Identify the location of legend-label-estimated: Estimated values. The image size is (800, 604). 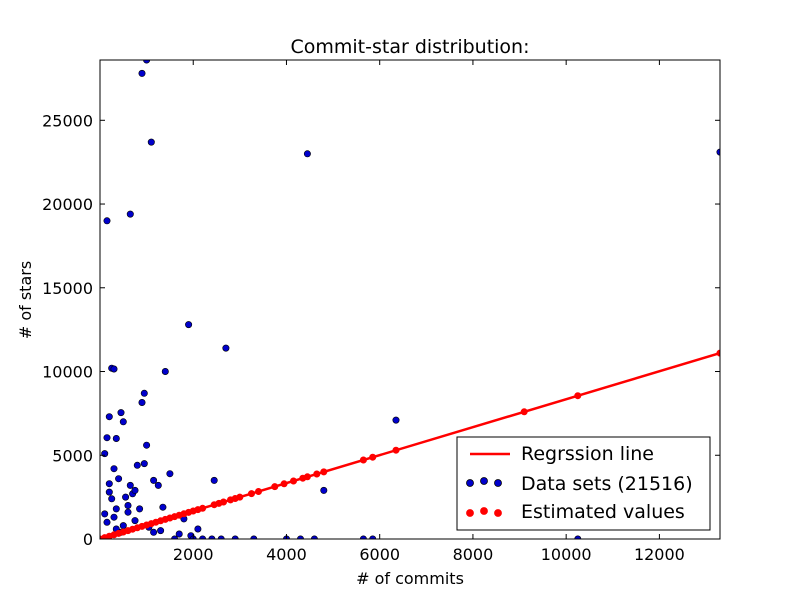
(603, 512).